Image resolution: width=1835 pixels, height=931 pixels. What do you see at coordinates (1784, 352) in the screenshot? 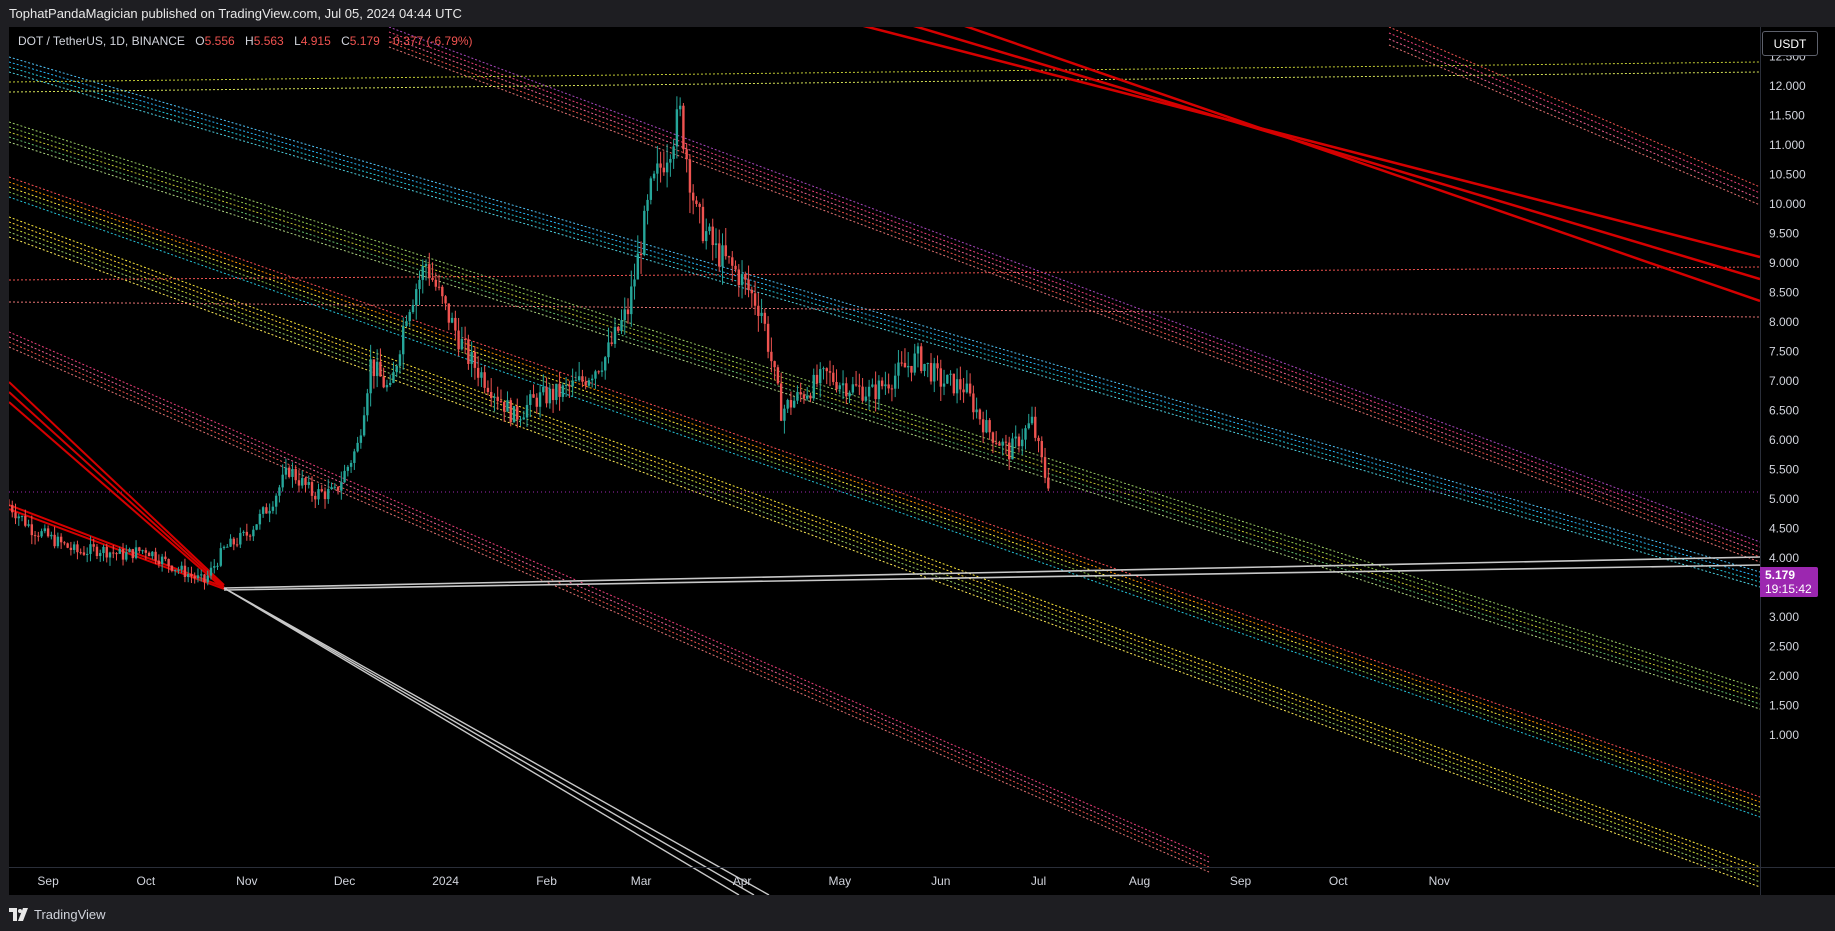
I see `price-tick-label: 7.500` at bounding box center [1784, 352].